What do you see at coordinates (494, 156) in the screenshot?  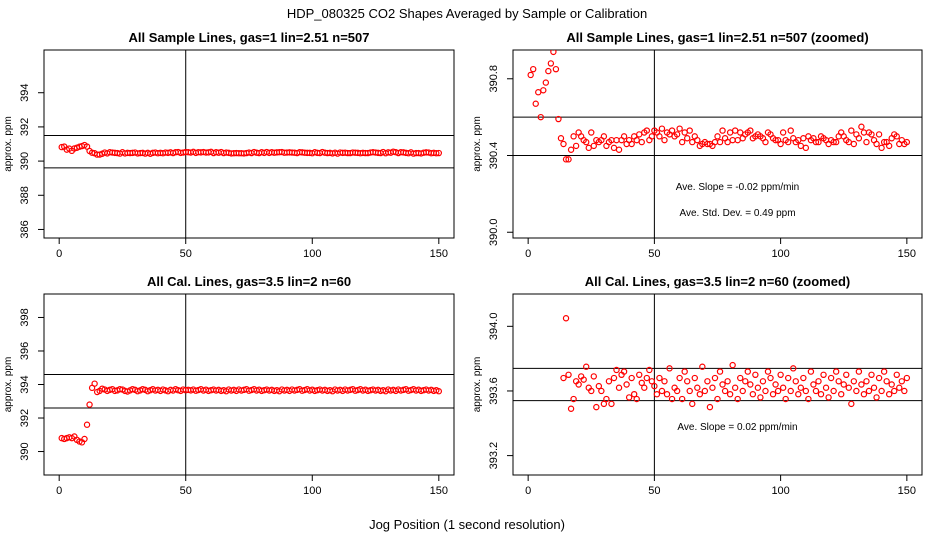 I see `y-tick-label: 390.4` at bounding box center [494, 156].